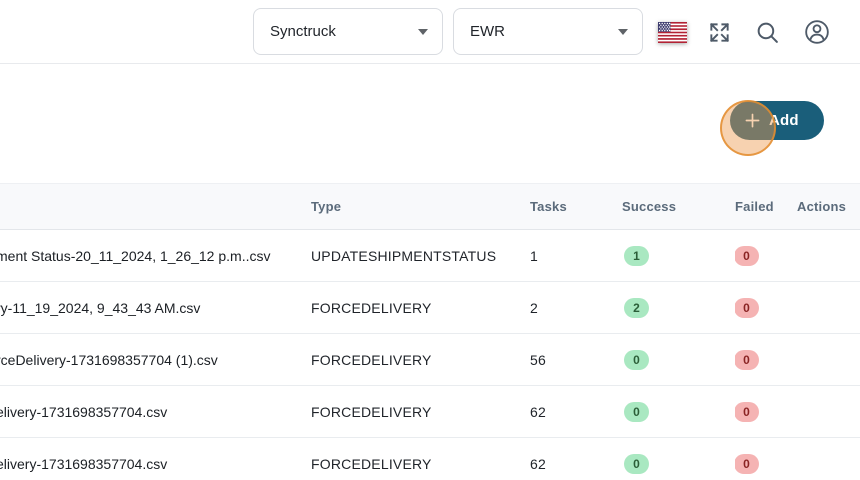 This screenshot has width=860, height=480. I want to click on fullscreen-icon, so click(719, 32).